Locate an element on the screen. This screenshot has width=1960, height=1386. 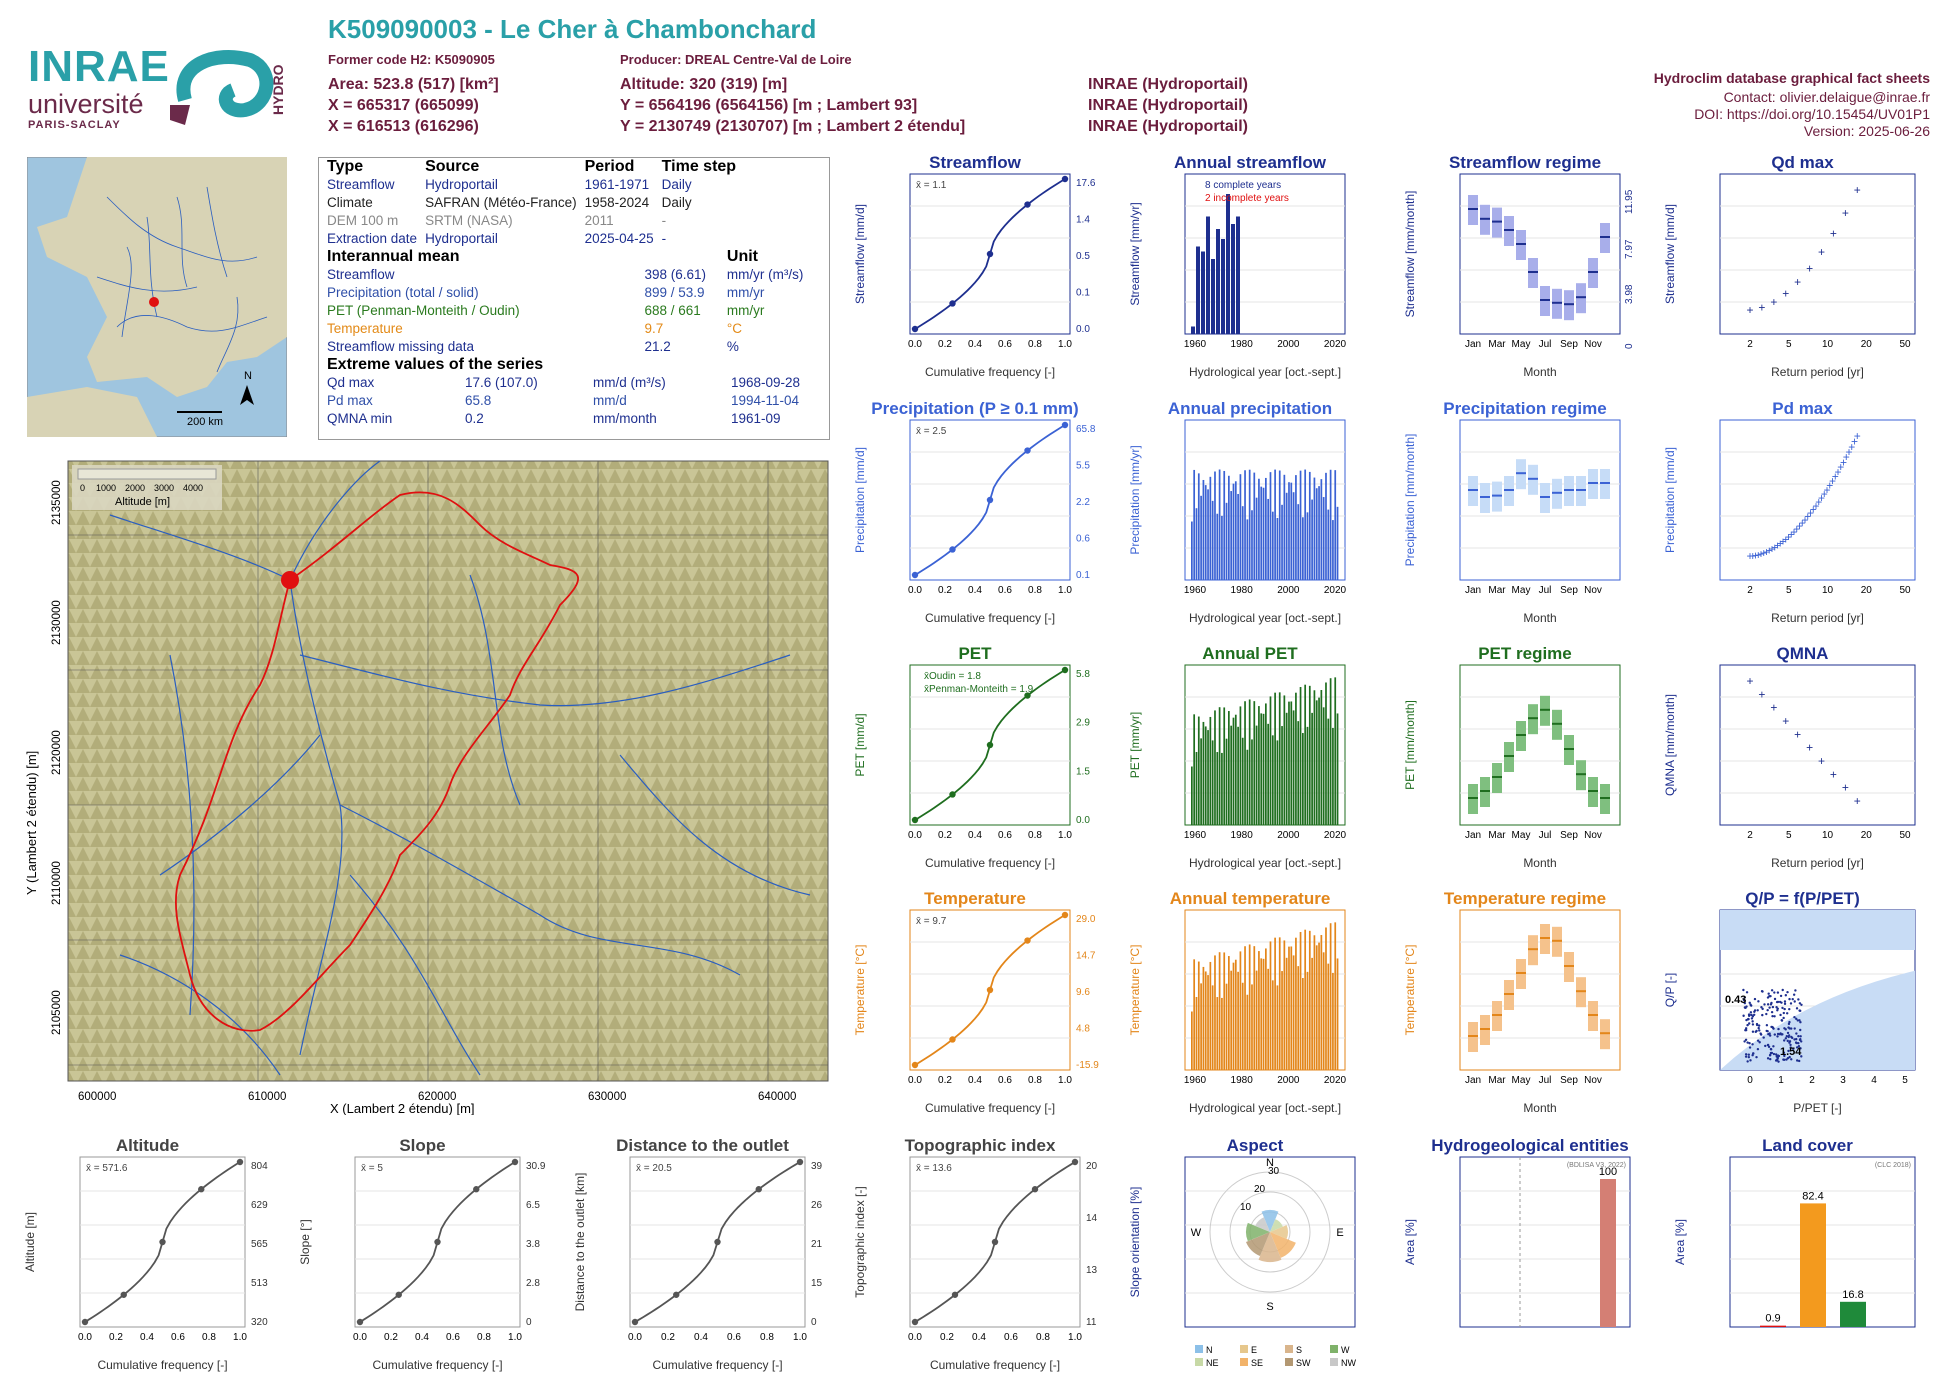
source-note: (CLC 2018) is located at coordinates (1893, 1165).